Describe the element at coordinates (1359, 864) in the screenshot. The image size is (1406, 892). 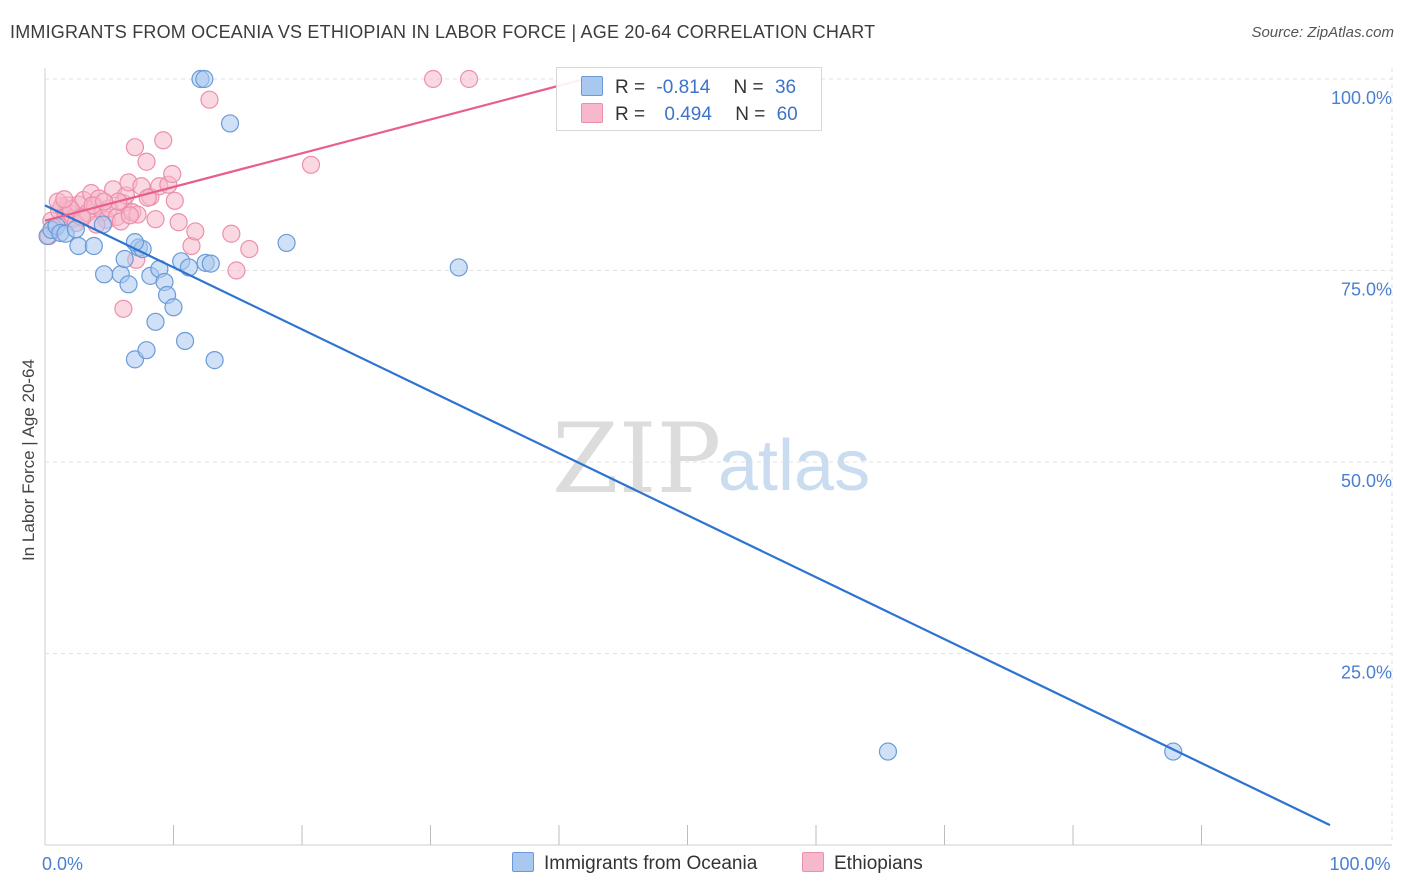
I see `x-tick-label: 100.0%` at that location.